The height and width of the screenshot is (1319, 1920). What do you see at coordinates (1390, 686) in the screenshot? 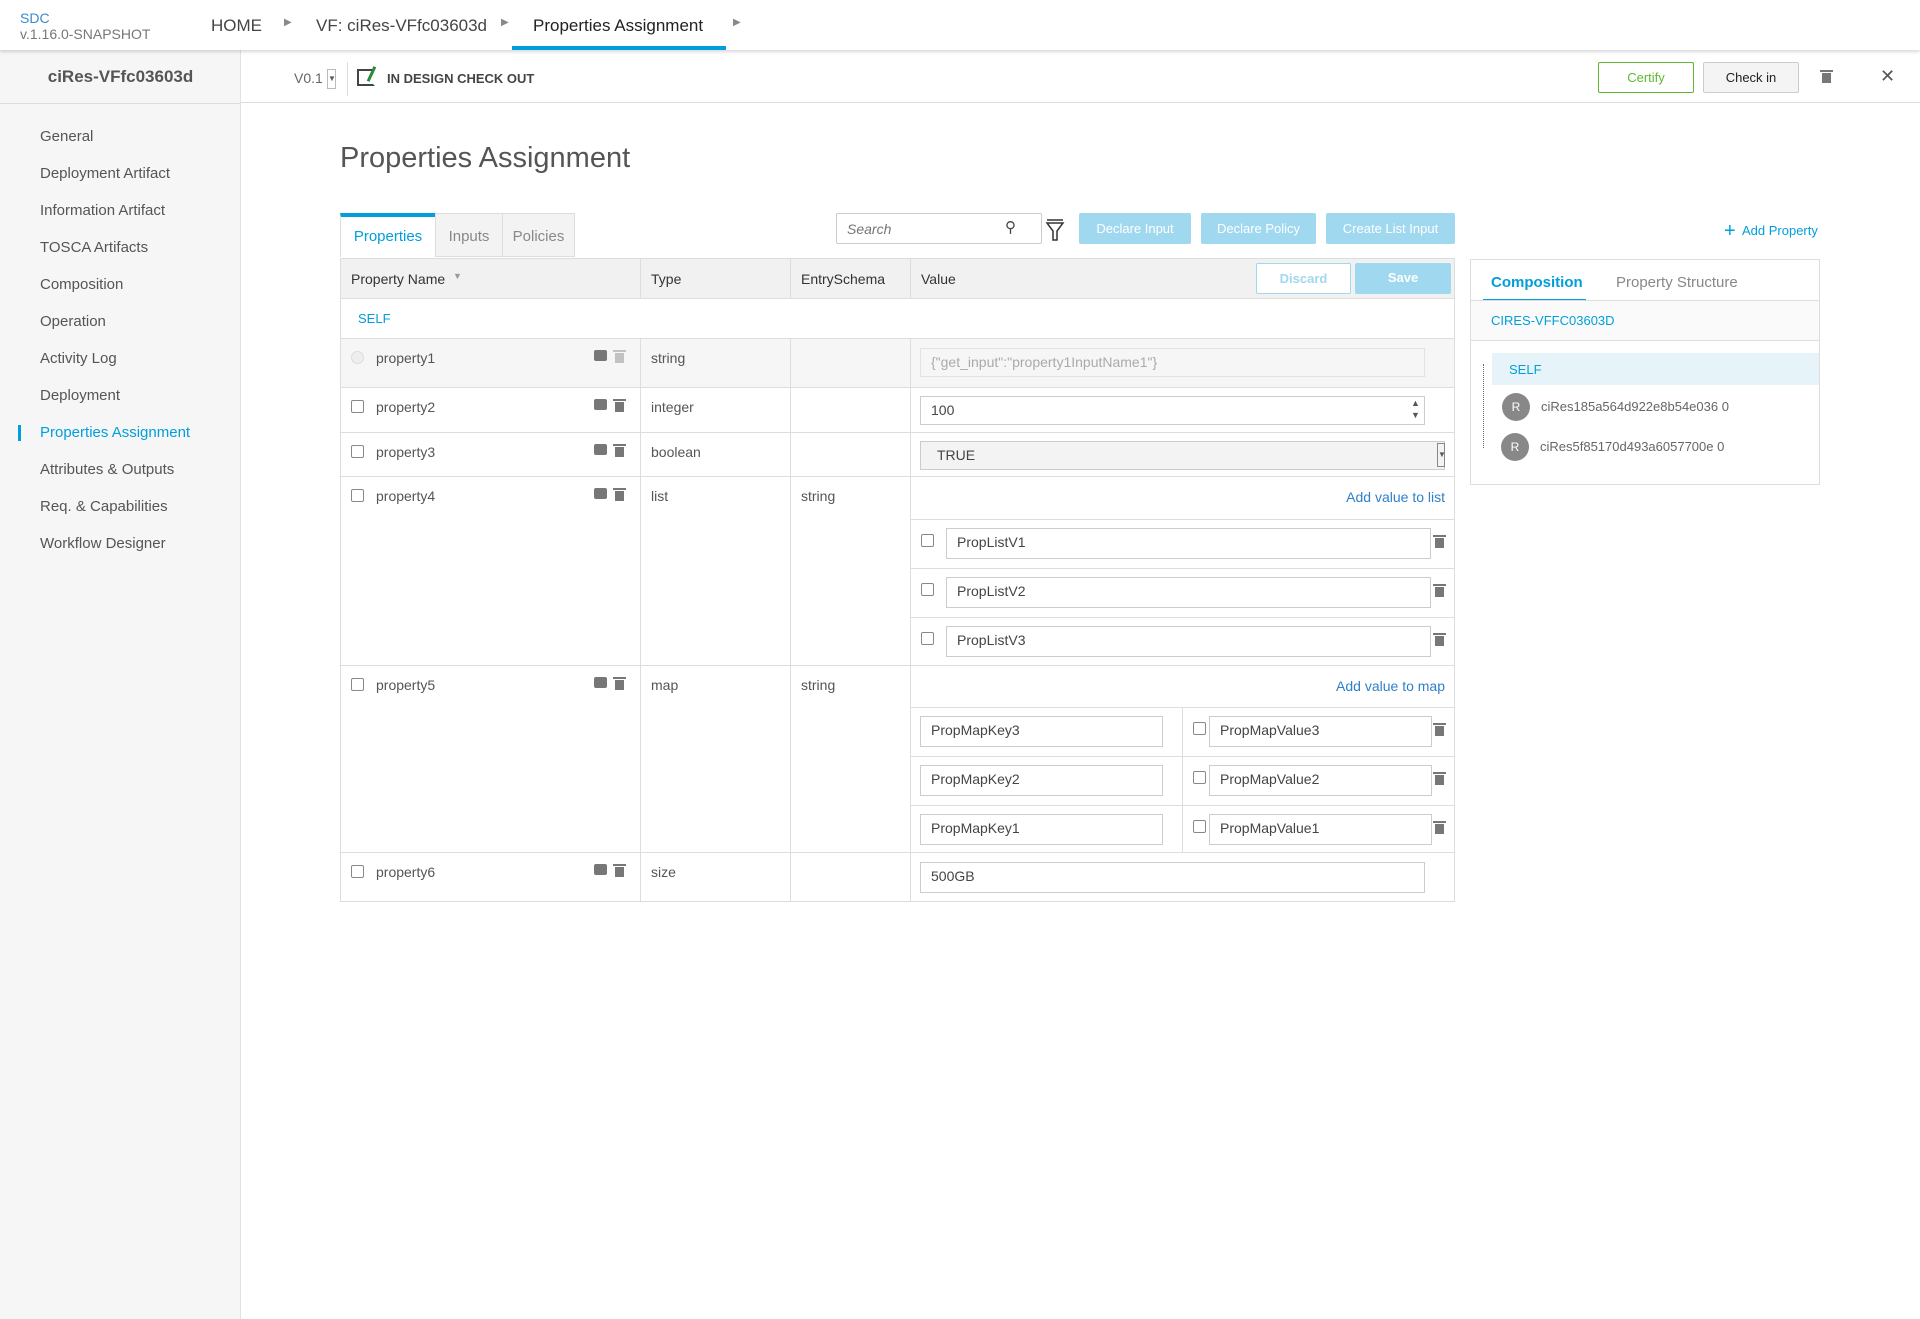
I see `add-value-to-map-link: Add value to map` at bounding box center [1390, 686].